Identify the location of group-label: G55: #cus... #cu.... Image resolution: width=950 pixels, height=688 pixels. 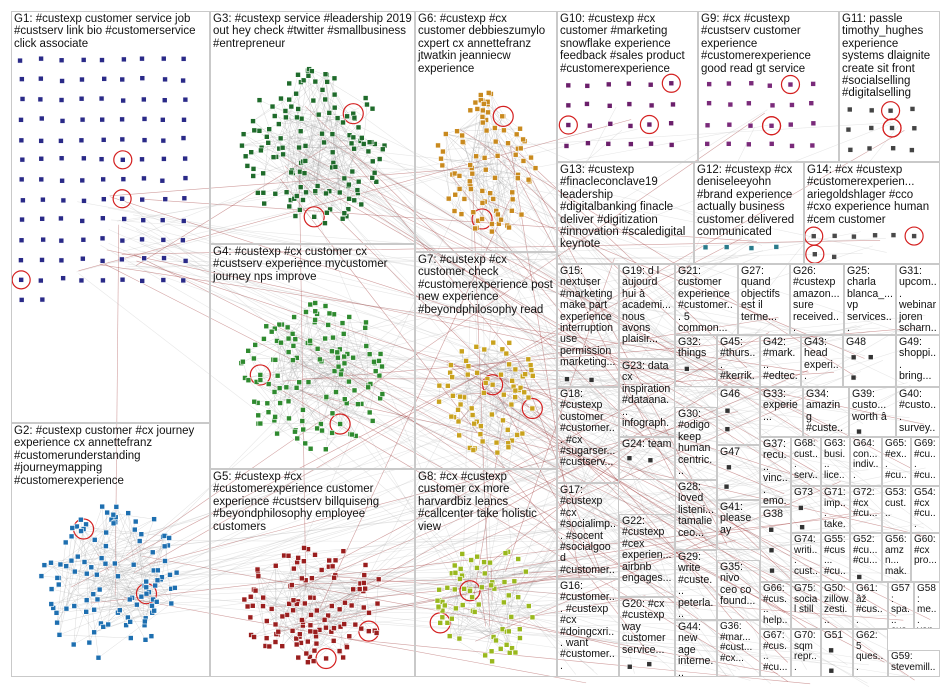
(835, 558).